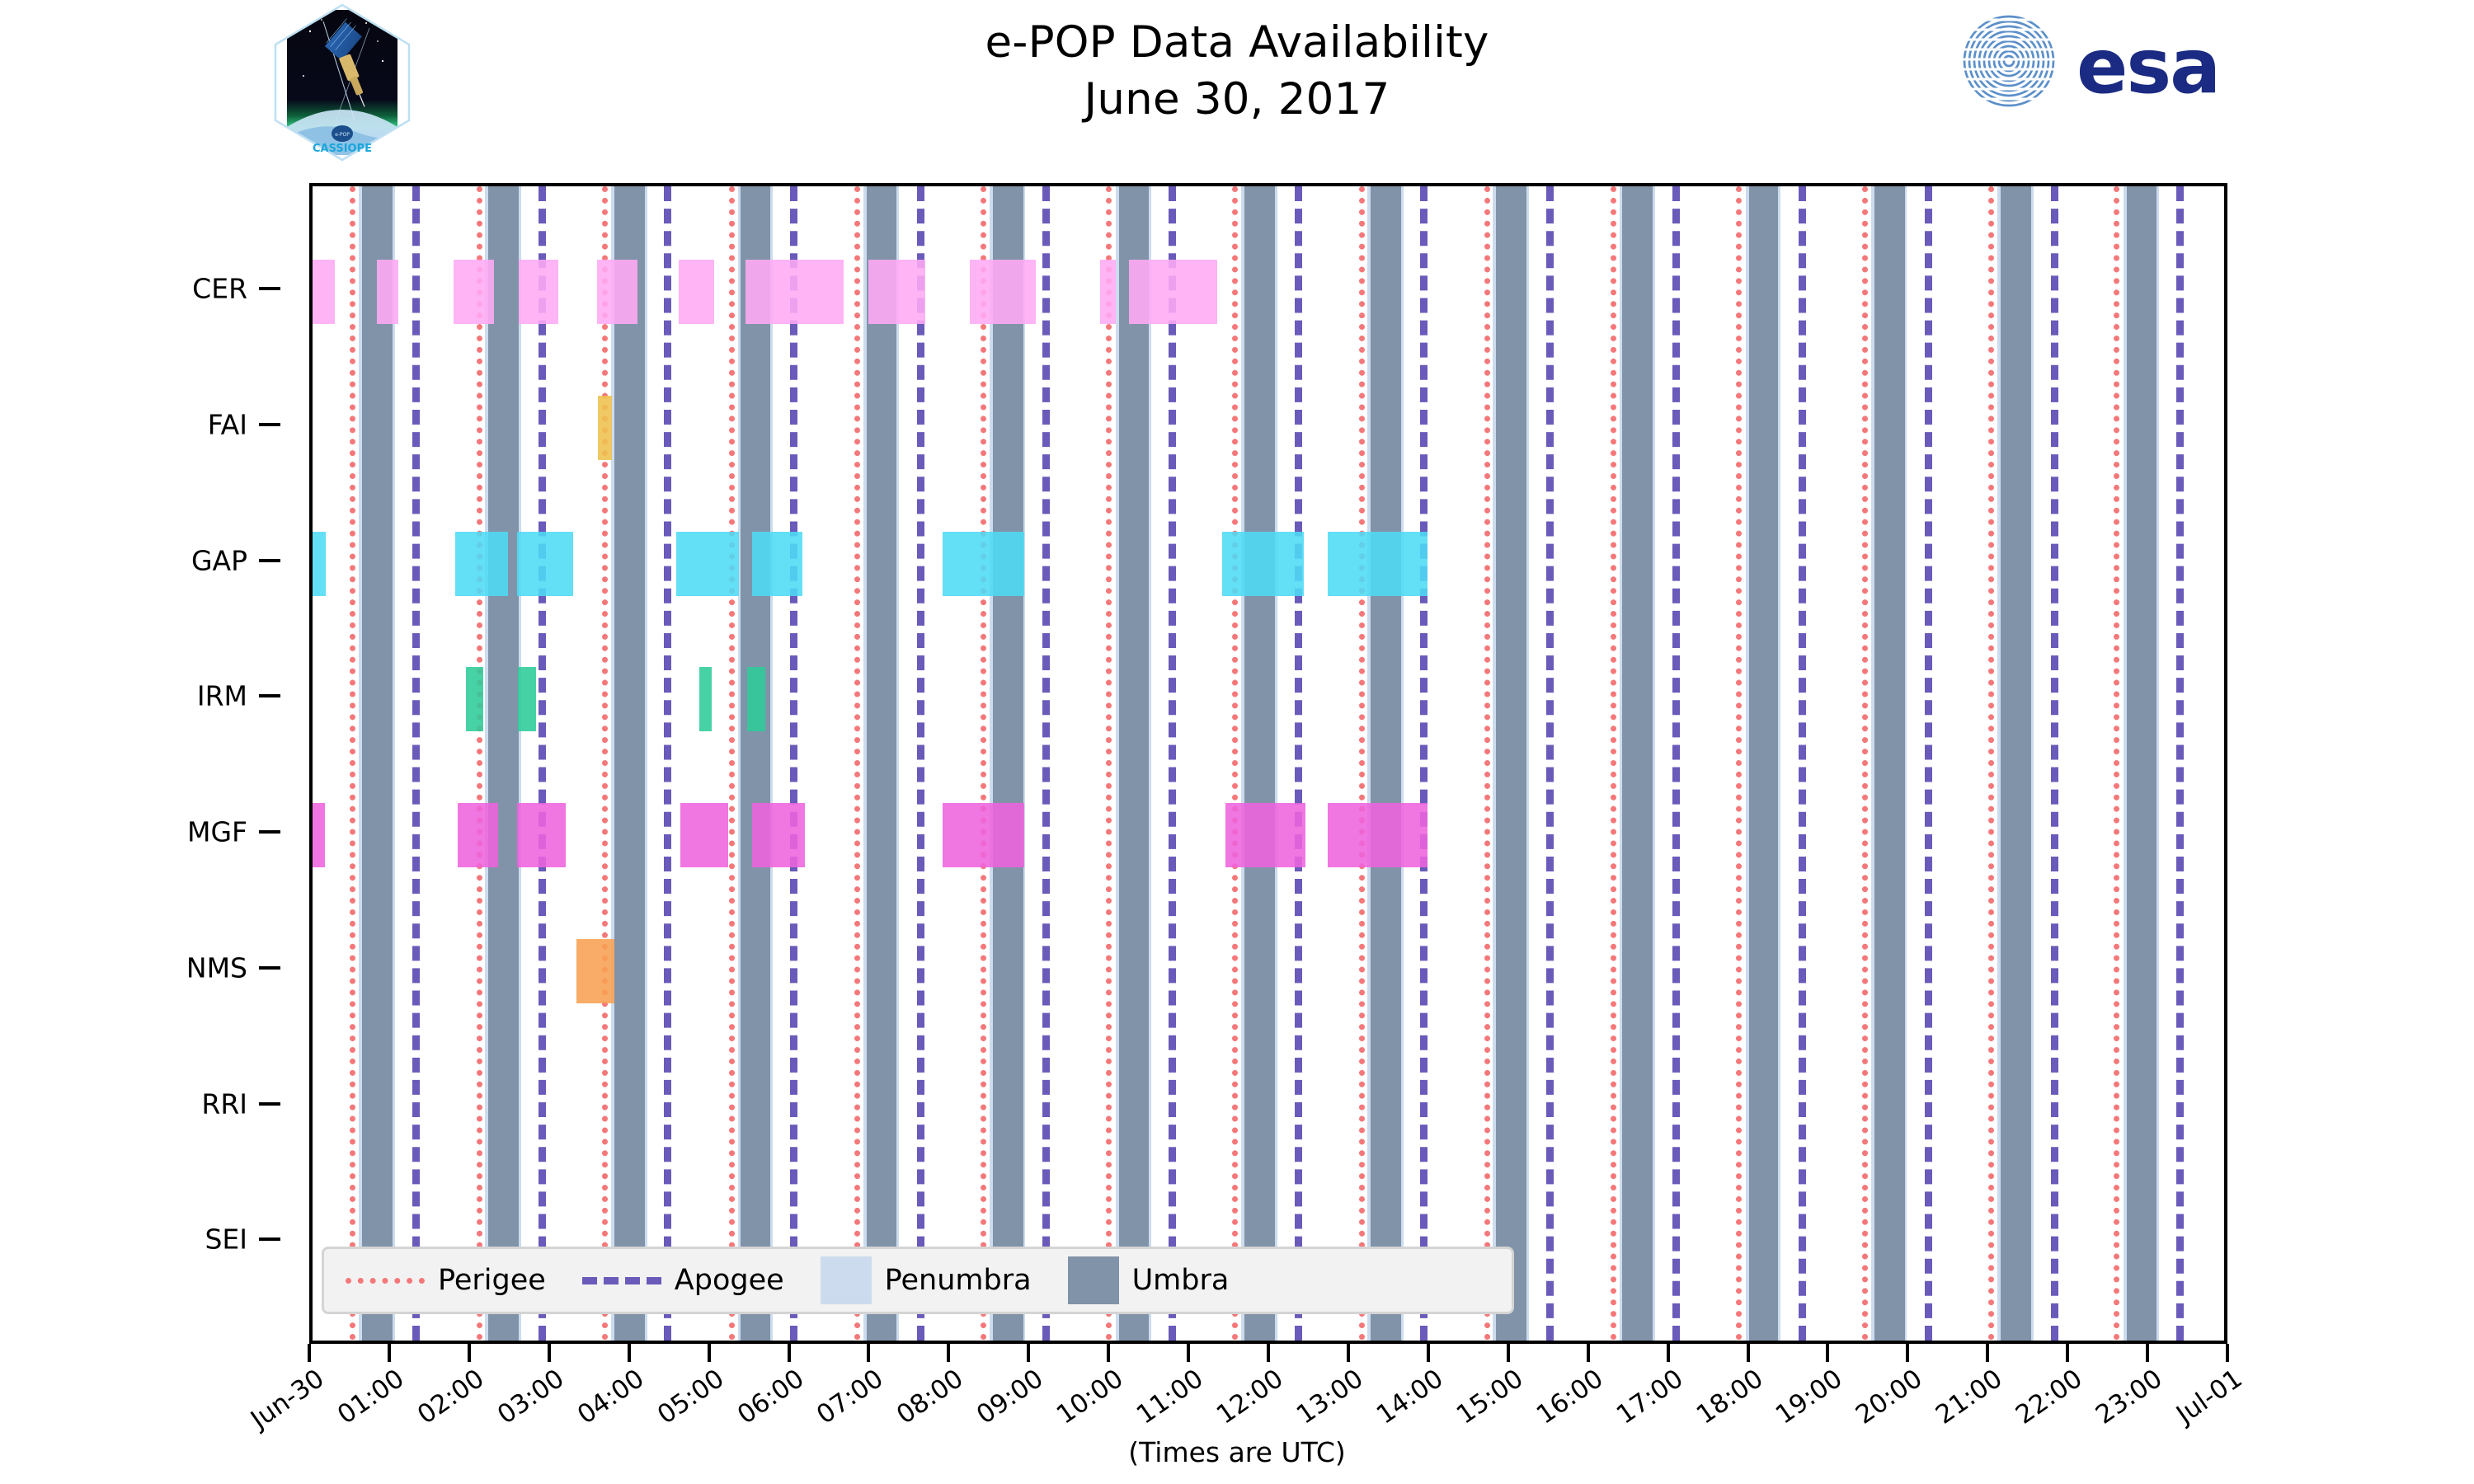 Image resolution: width=2474 pixels, height=1484 pixels. What do you see at coordinates (1010, 1397) in the screenshot?
I see `x-tick-label: 09:00` at bounding box center [1010, 1397].